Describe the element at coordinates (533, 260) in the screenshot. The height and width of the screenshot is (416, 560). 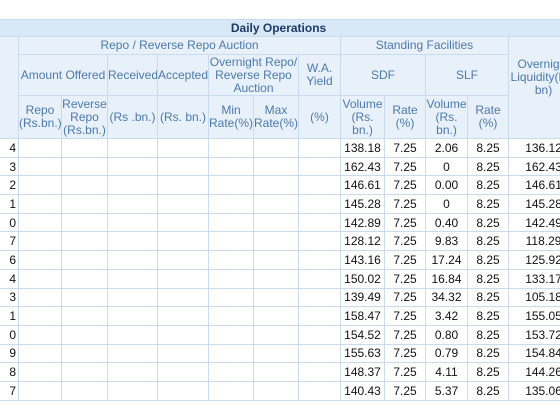
I see `value-cell: 125.92` at that location.